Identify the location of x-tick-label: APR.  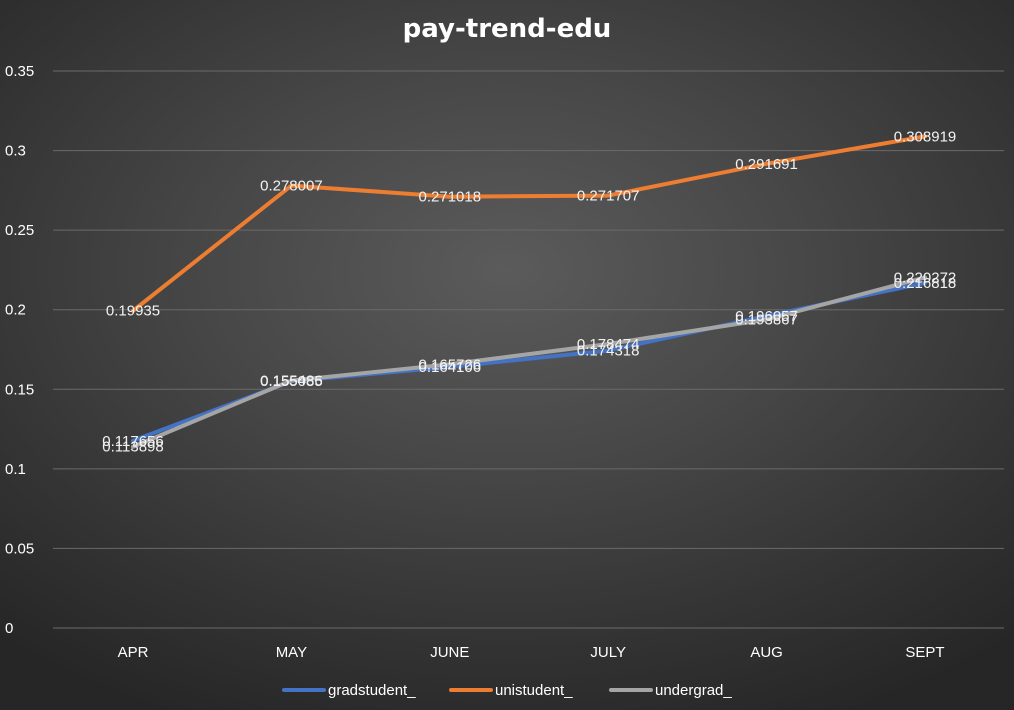
(133, 652).